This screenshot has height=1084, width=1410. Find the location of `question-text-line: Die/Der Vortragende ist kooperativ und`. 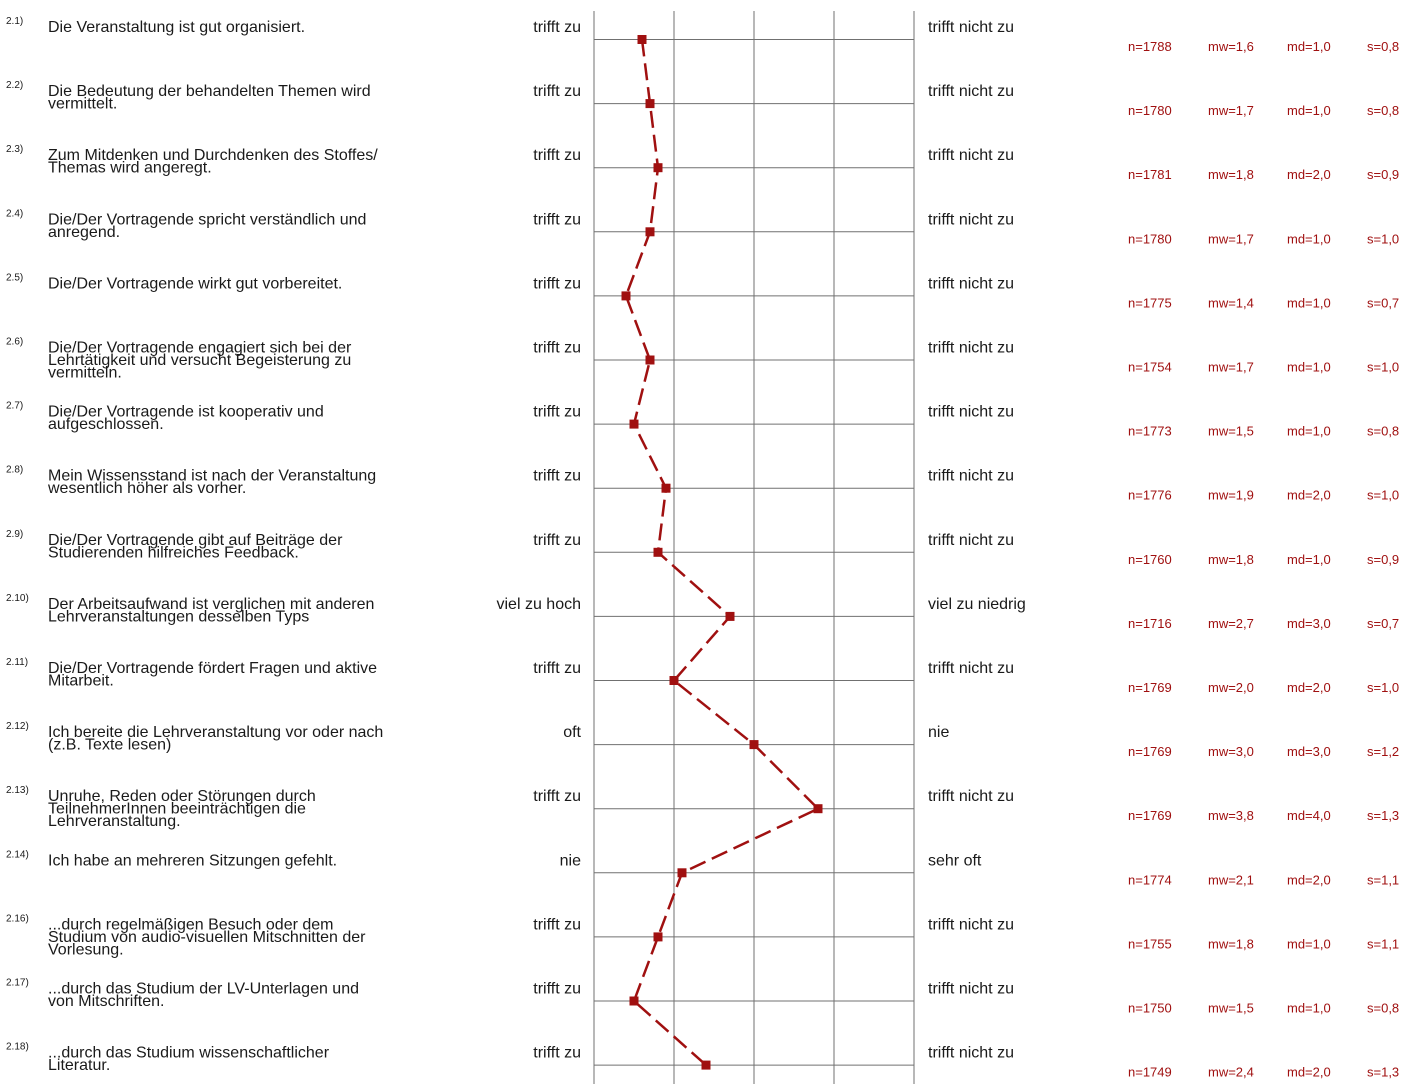

question-text-line: Die/Der Vortragende ist kooperativ und is located at coordinates (186, 412).